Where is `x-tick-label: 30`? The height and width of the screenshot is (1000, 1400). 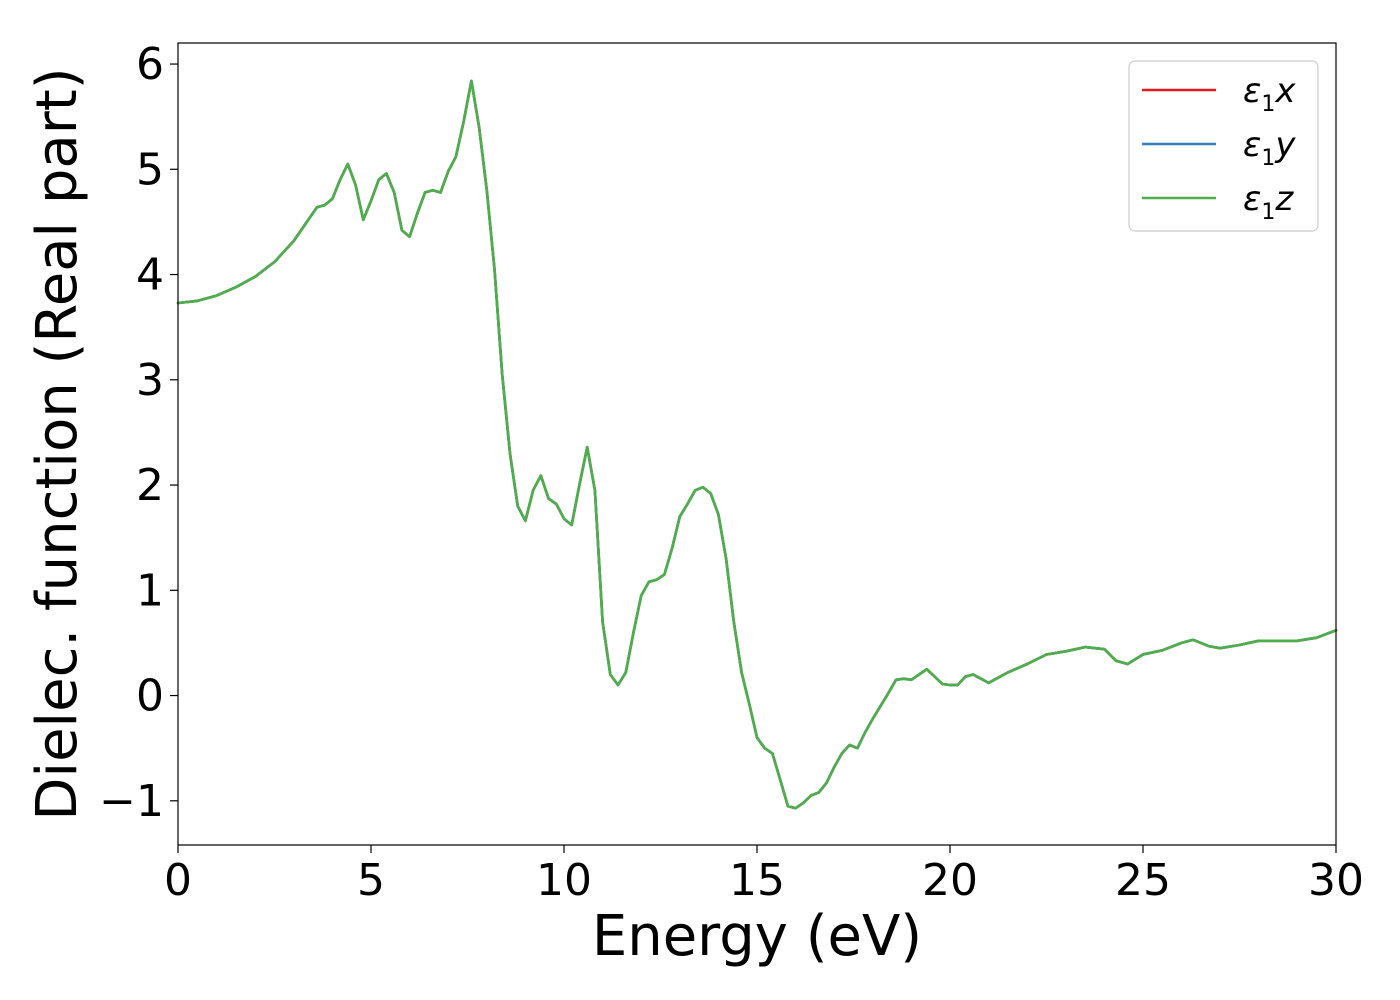 x-tick-label: 30 is located at coordinates (1336, 880).